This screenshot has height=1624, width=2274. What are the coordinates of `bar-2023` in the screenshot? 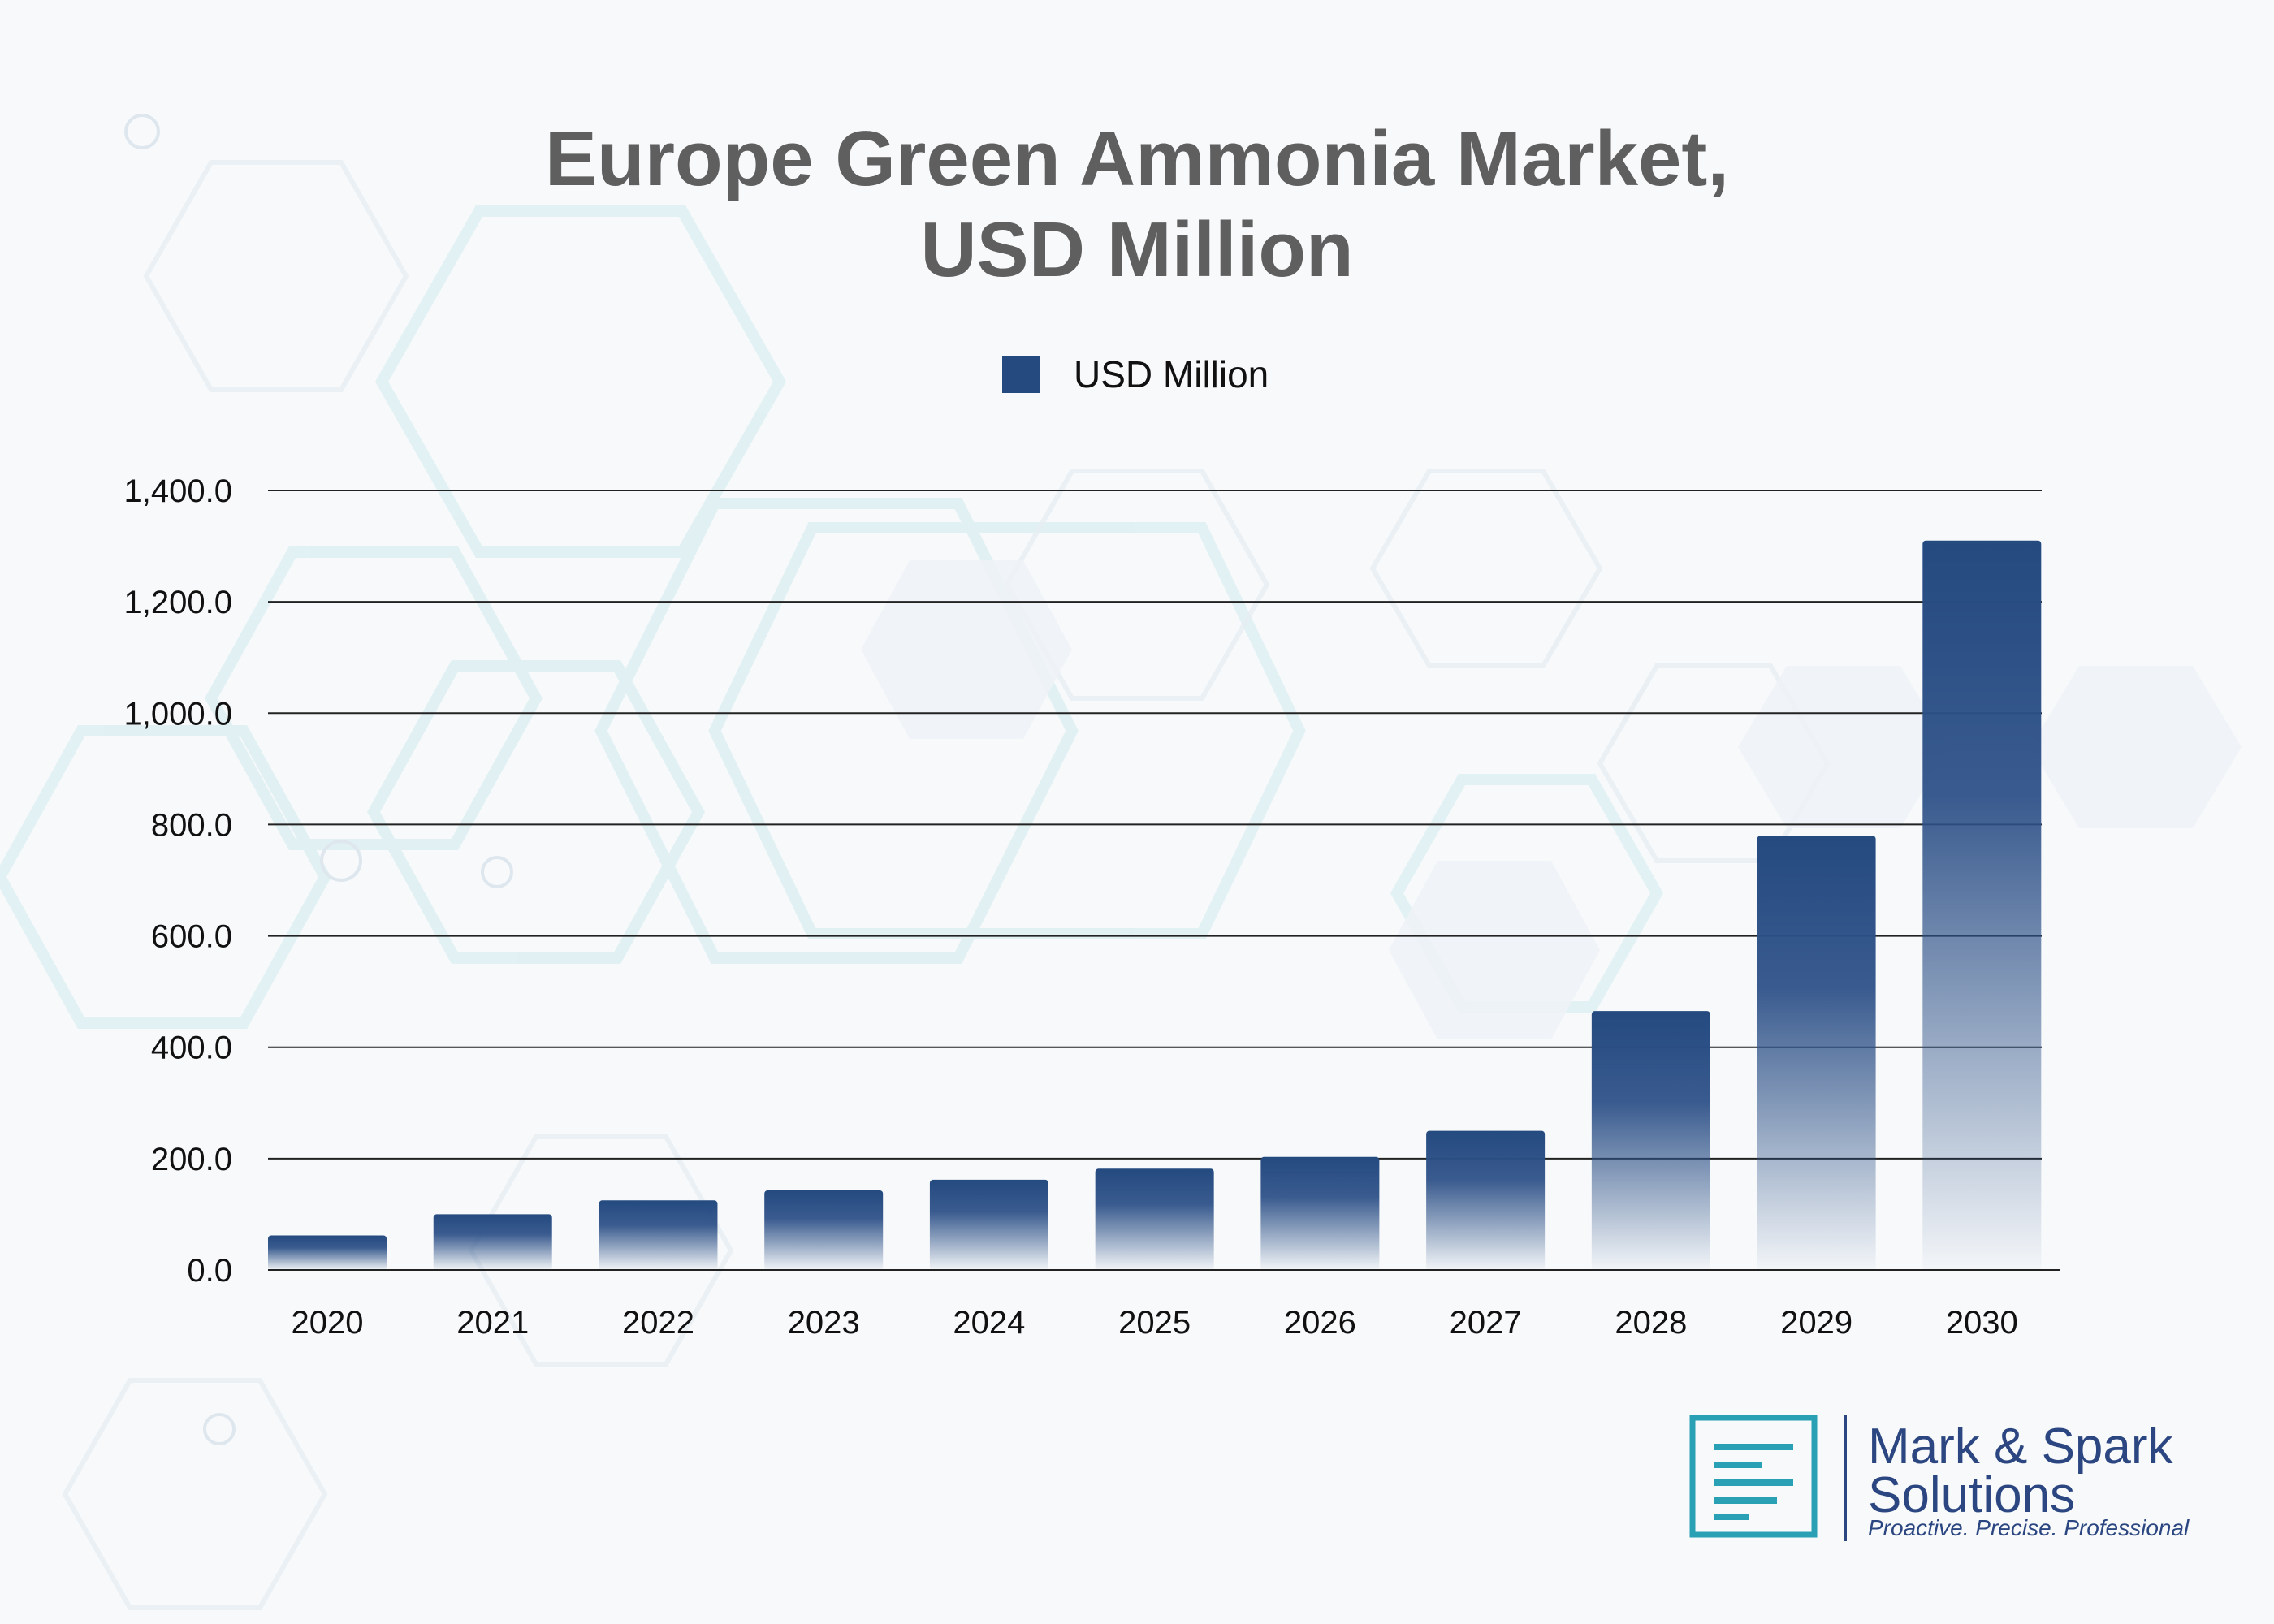 It's located at (824, 1230).